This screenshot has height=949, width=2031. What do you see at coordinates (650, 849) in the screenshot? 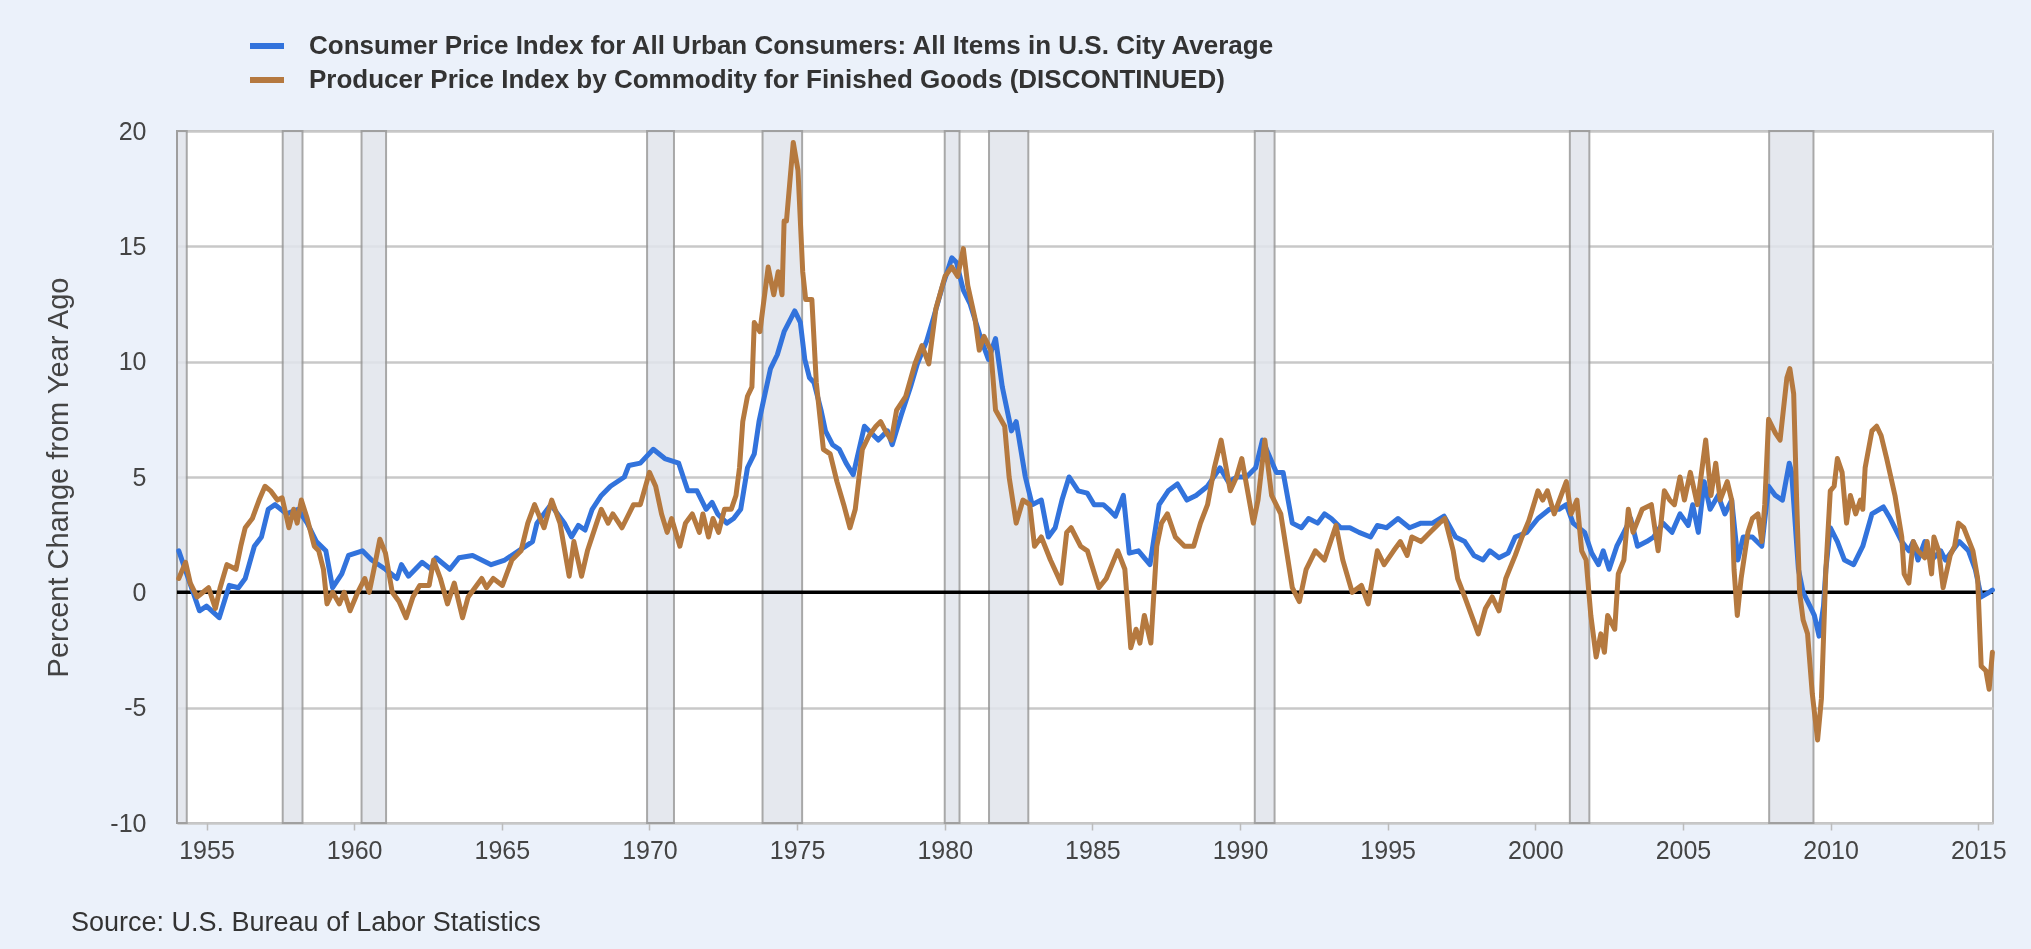
I see `x-tick-label: 1970` at bounding box center [650, 849].